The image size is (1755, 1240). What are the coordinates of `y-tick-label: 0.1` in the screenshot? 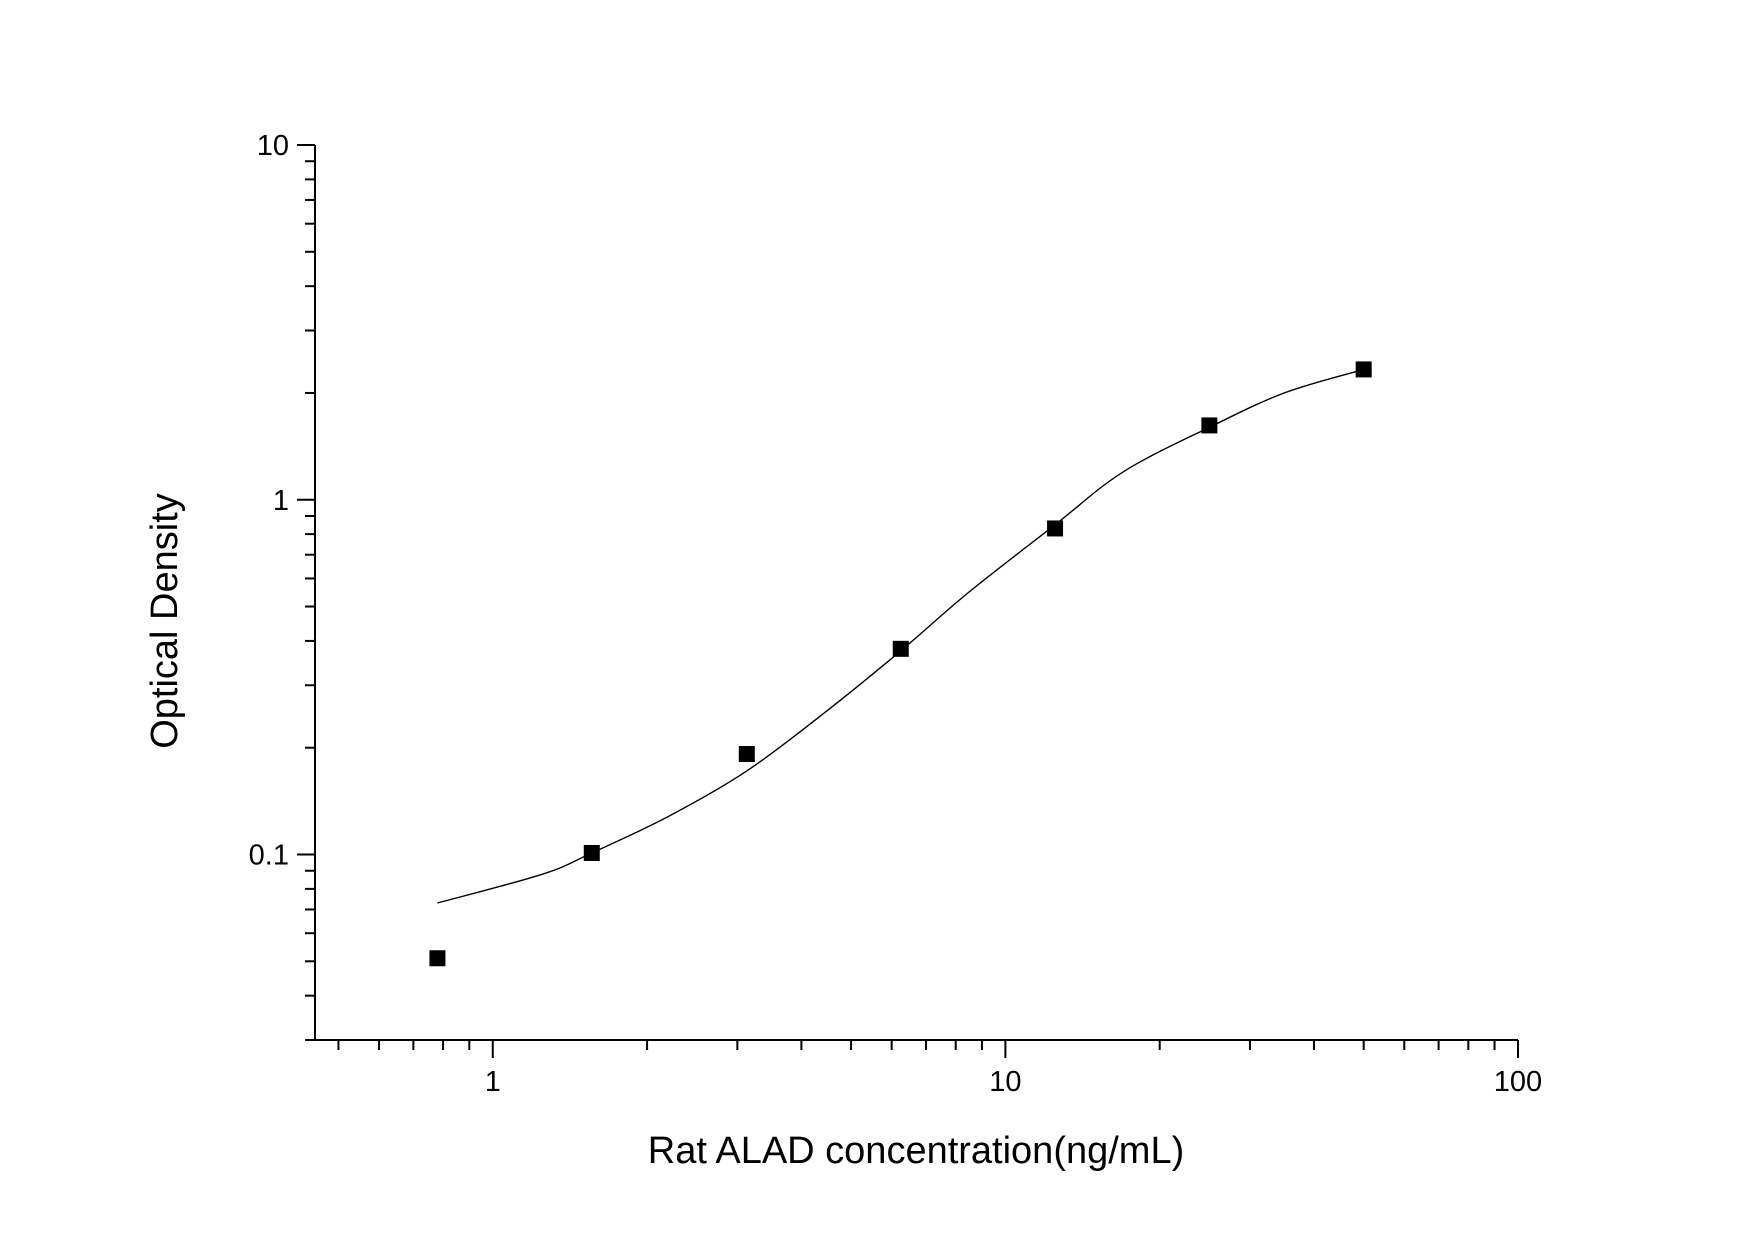 It's located at (269, 856).